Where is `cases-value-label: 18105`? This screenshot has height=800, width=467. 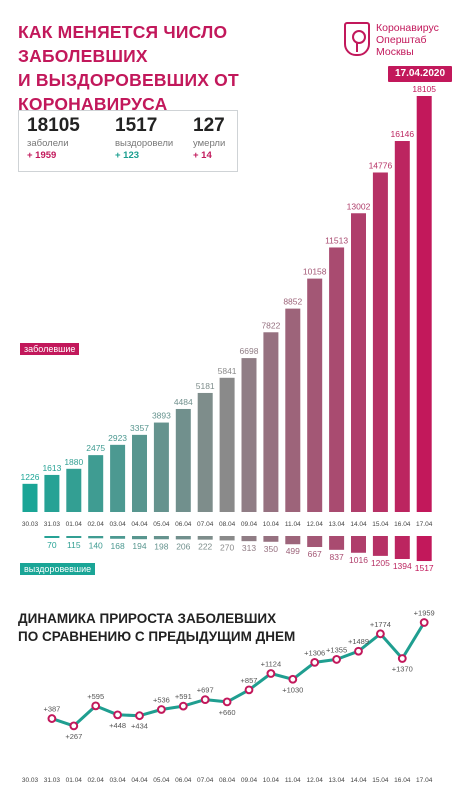 cases-value-label: 18105 is located at coordinates (424, 89).